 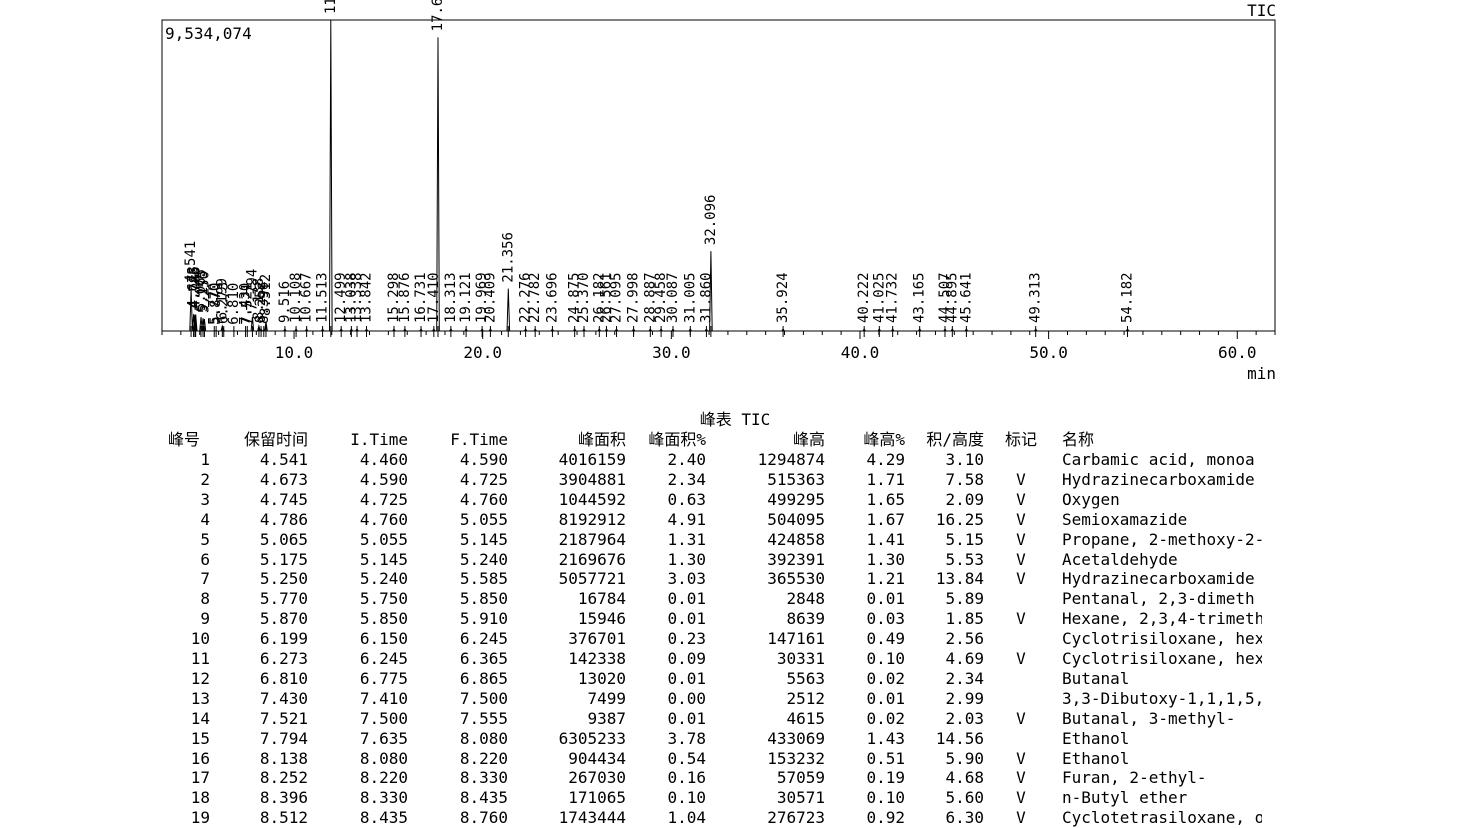 I want to click on table-cell: 4.760, so click(x=383, y=519).